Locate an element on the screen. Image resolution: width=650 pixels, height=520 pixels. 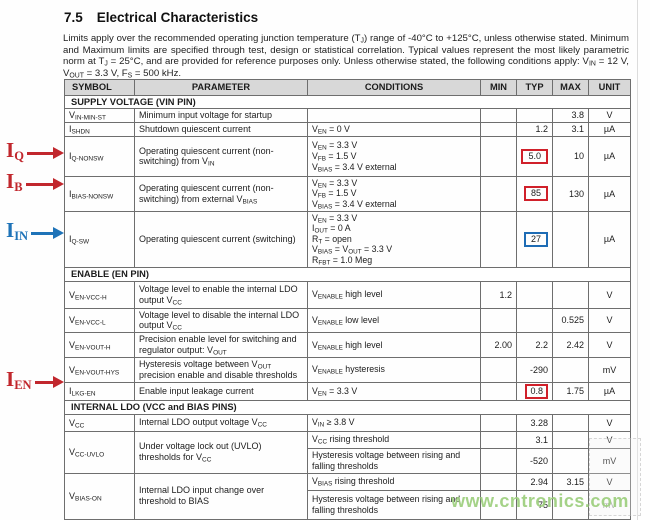
typ-cell: 0.8 is located at coordinates (534, 391).